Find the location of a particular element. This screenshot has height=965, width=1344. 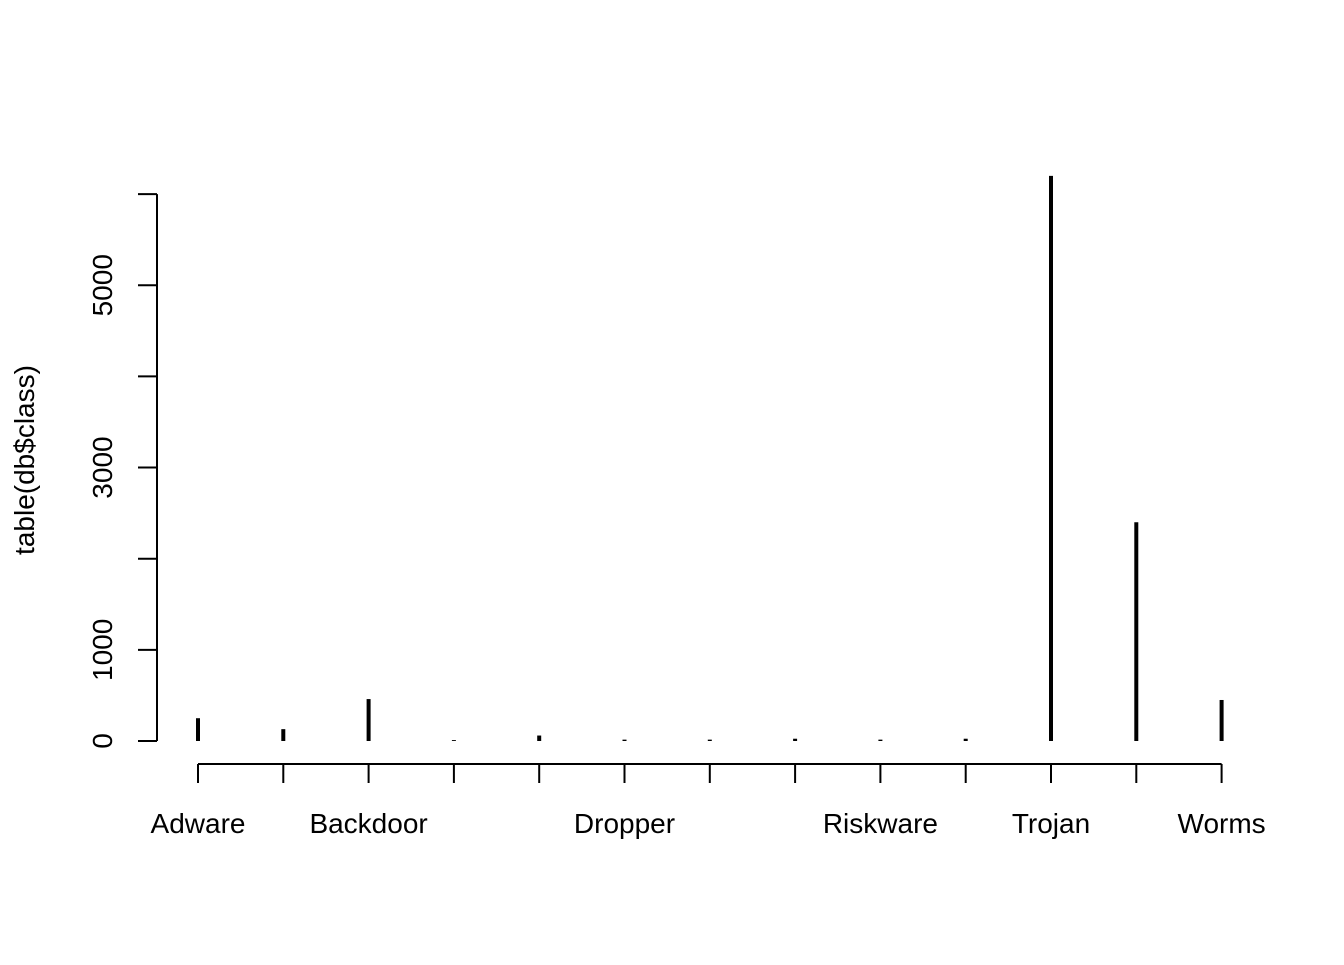

y-tick-label: 5000 is located at coordinates (102, 285).